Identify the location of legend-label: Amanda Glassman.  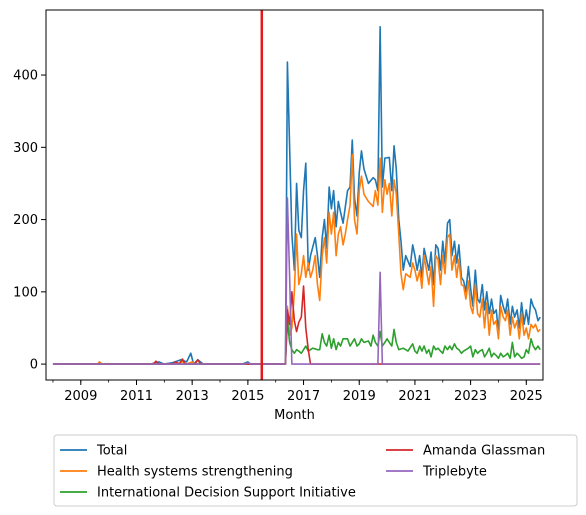
(484, 451).